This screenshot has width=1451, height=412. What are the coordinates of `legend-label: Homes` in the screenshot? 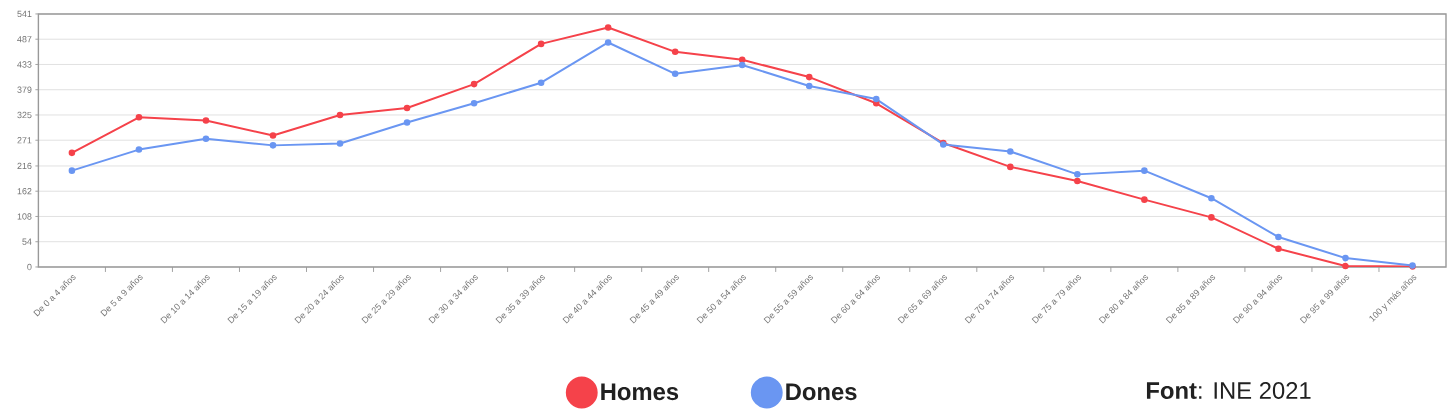 It's located at (640, 391).